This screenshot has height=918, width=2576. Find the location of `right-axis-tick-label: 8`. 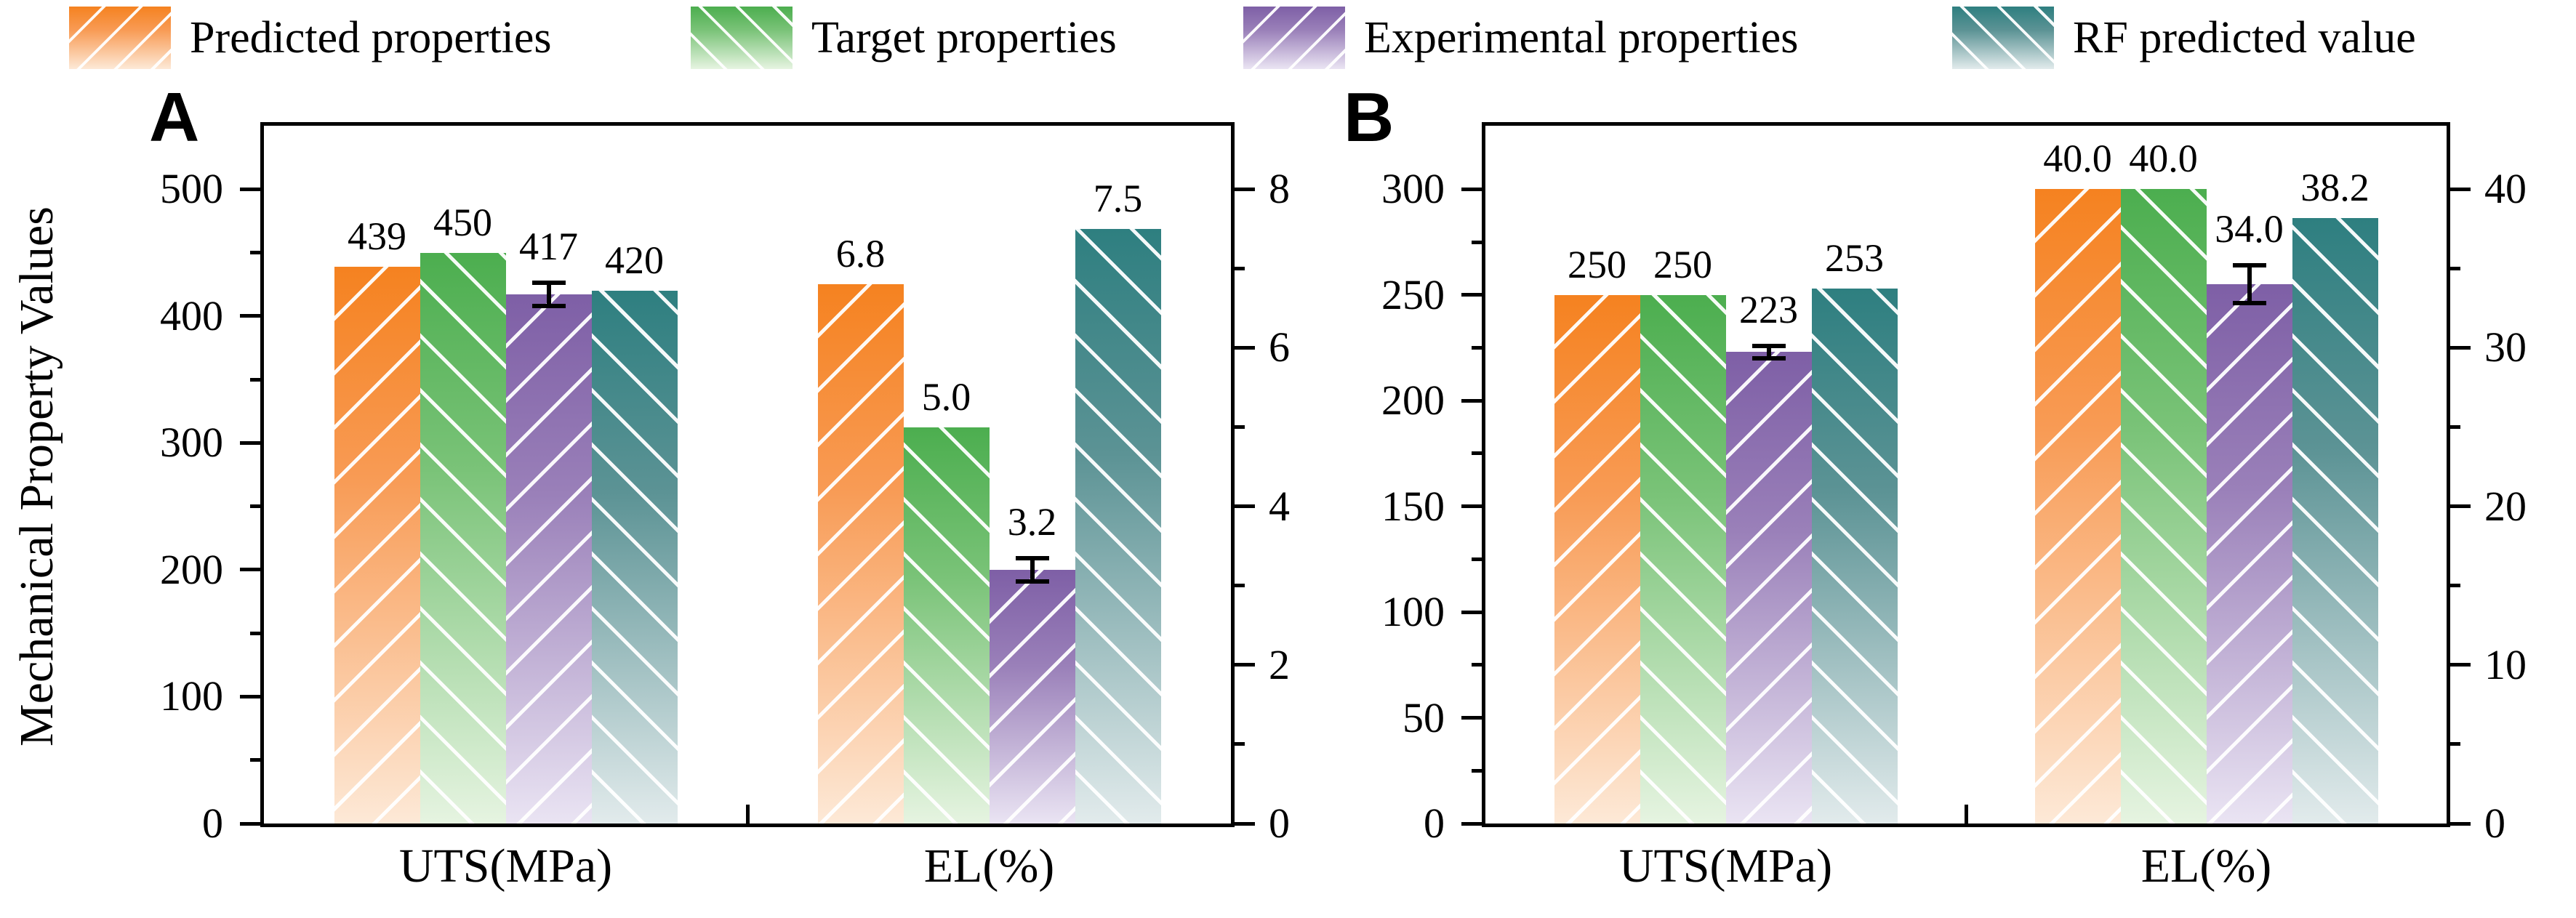

right-axis-tick-label: 8 is located at coordinates (1279, 189).